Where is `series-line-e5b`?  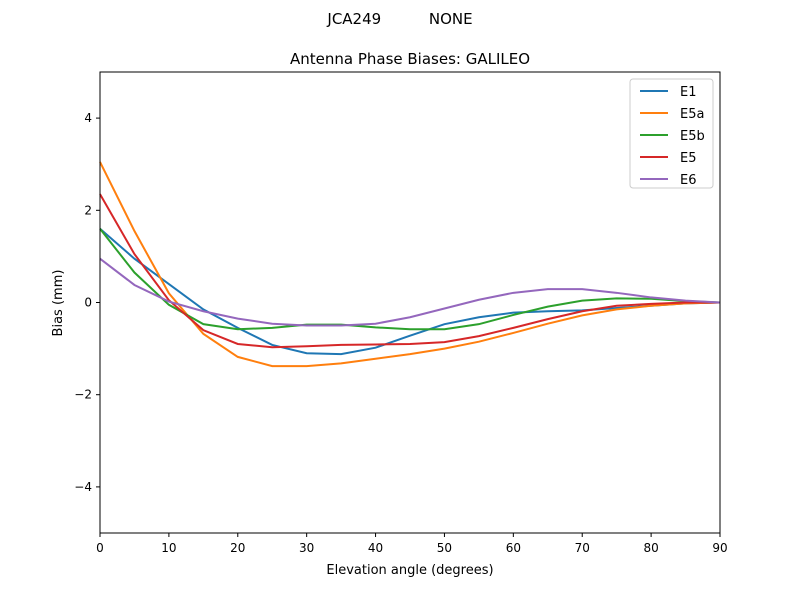 series-line-e5b is located at coordinates (410, 279).